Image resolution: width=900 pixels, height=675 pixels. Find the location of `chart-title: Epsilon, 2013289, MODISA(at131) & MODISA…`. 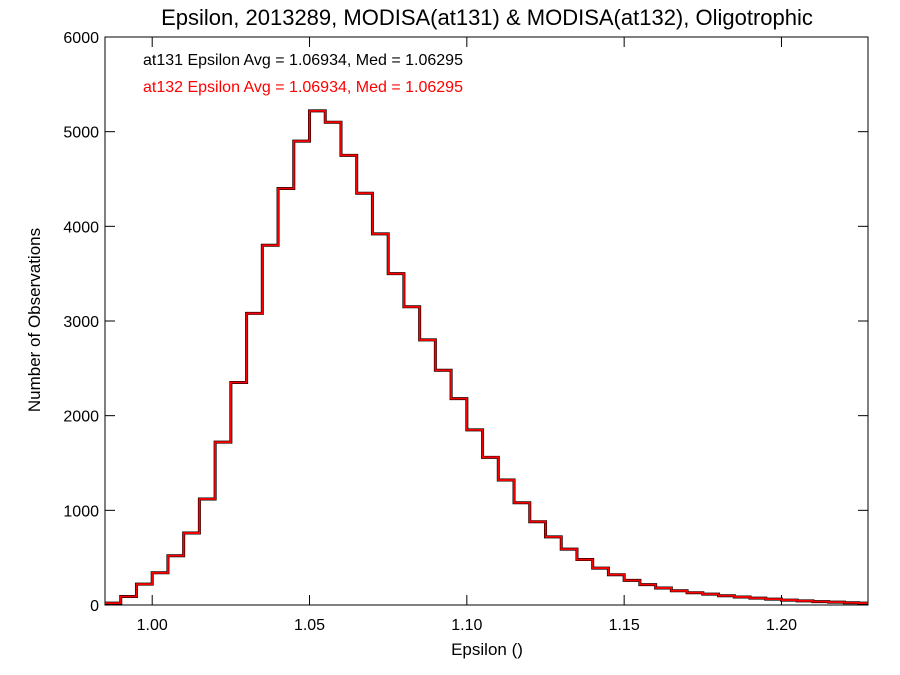

chart-title: Epsilon, 2013289, MODISA(at131) & MODISA… is located at coordinates (487, 17).